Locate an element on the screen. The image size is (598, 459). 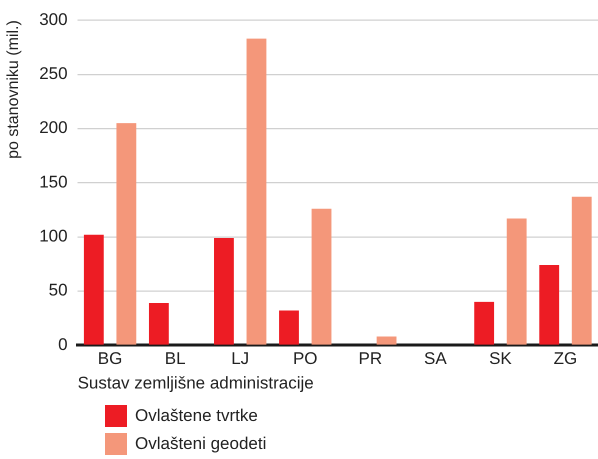
x-tick-label: BL is located at coordinates (175, 358).